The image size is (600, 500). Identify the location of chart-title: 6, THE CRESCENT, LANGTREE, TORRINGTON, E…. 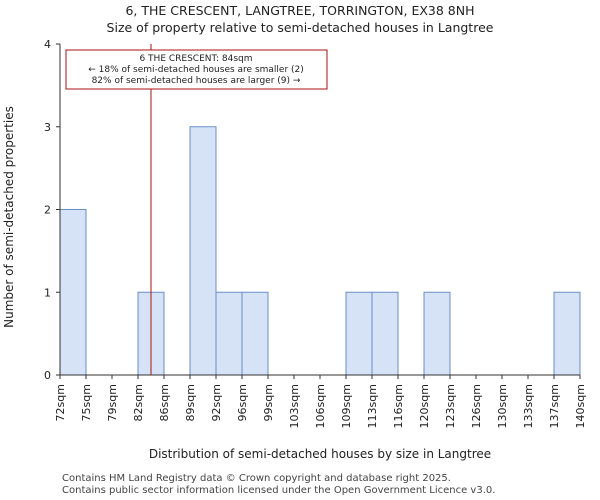
(300, 10).